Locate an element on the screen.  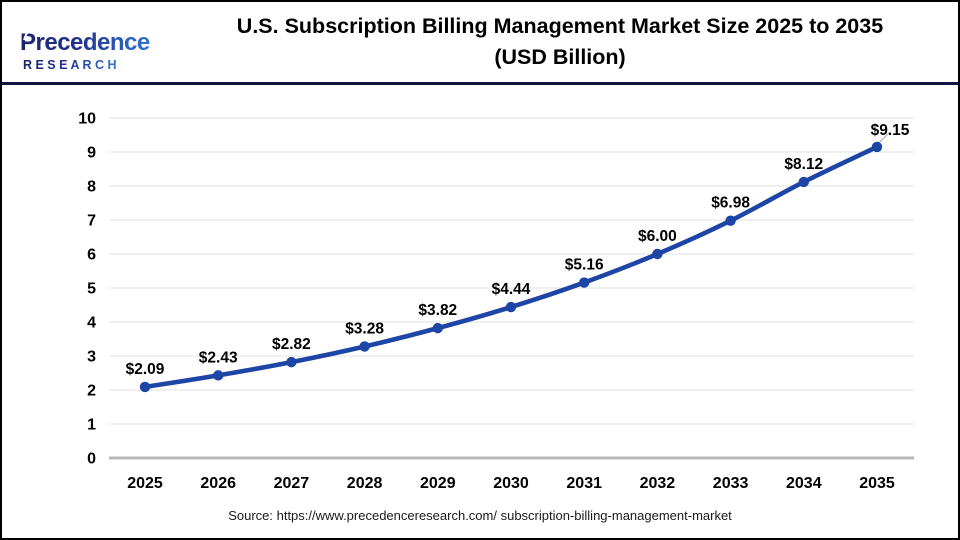
y-tick-label: 1 is located at coordinates (91, 425).